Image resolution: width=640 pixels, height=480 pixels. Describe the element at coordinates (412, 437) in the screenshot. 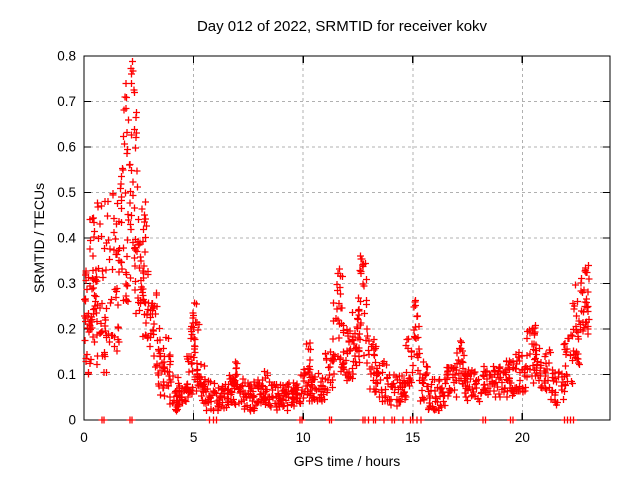

I see `x-tick-label: 15` at that location.